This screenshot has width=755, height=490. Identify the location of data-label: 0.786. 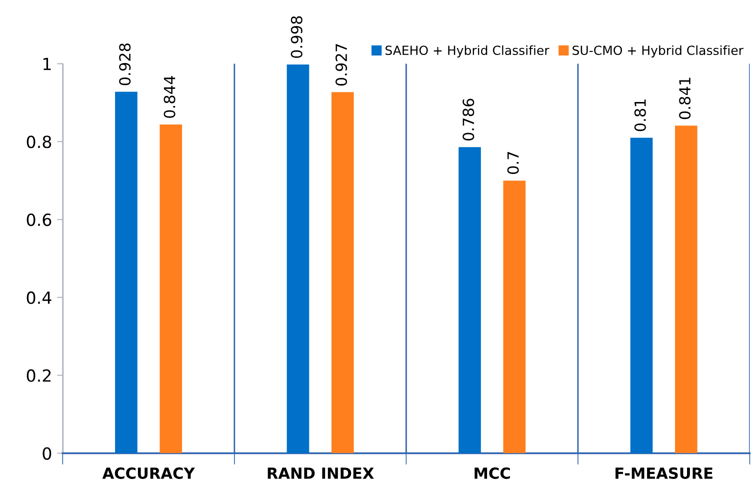
(468, 119).